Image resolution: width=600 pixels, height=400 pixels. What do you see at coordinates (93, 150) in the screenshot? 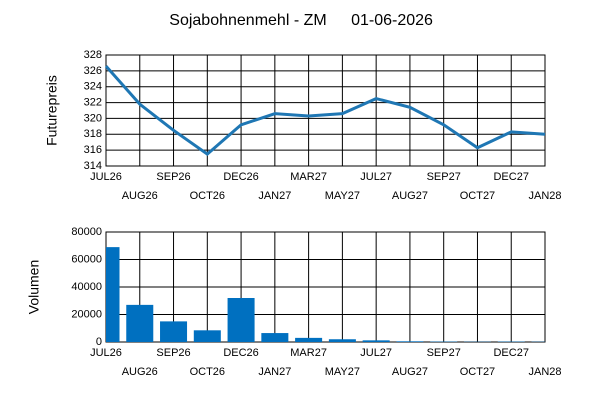
I see `y-tick-label: 316` at bounding box center [93, 150].